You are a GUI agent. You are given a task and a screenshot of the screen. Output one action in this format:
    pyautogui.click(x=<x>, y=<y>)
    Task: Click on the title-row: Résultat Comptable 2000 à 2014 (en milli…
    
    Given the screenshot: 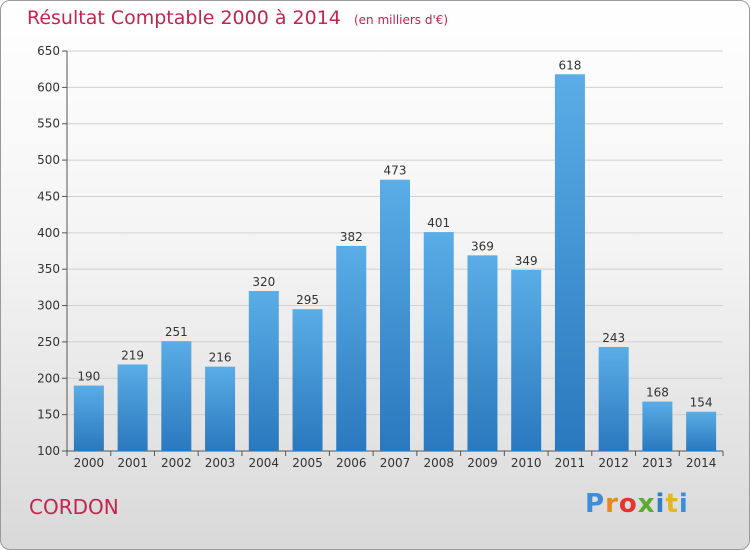 What is the action you would take?
    pyautogui.click(x=237, y=18)
    